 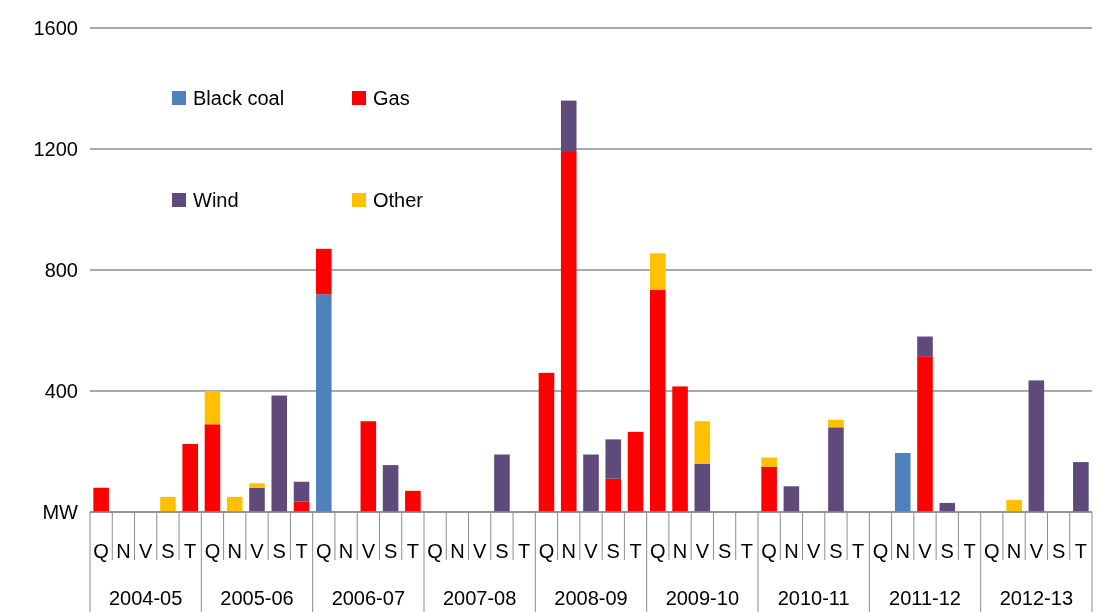 I want to click on text: 2012-13, so click(x=1036, y=598).